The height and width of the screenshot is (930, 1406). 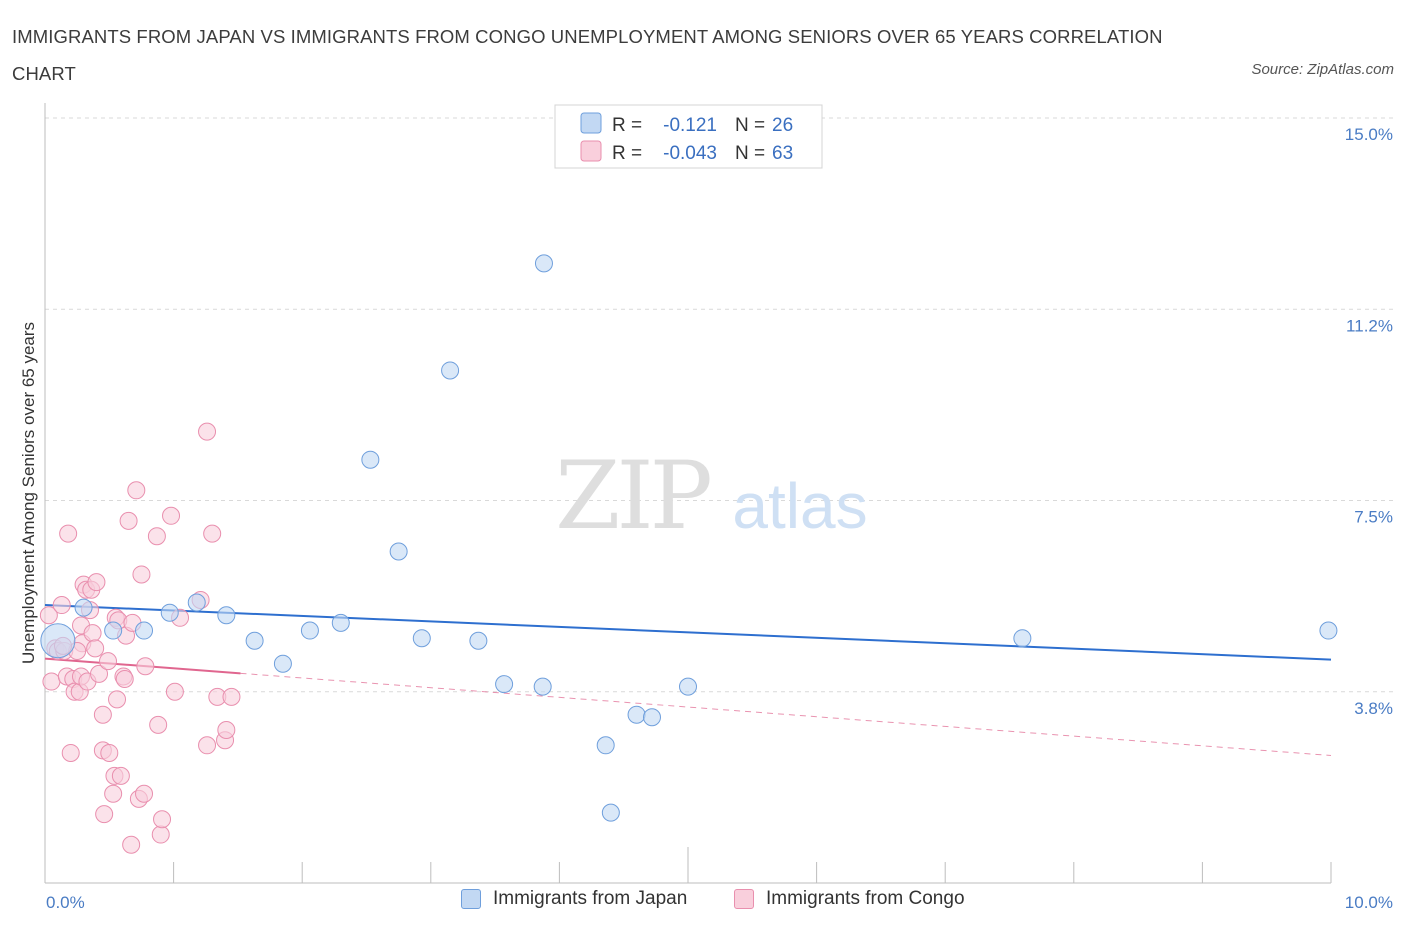 I want to click on x-tick-labels: 0.0% 10.0%, so click(x=719, y=902).